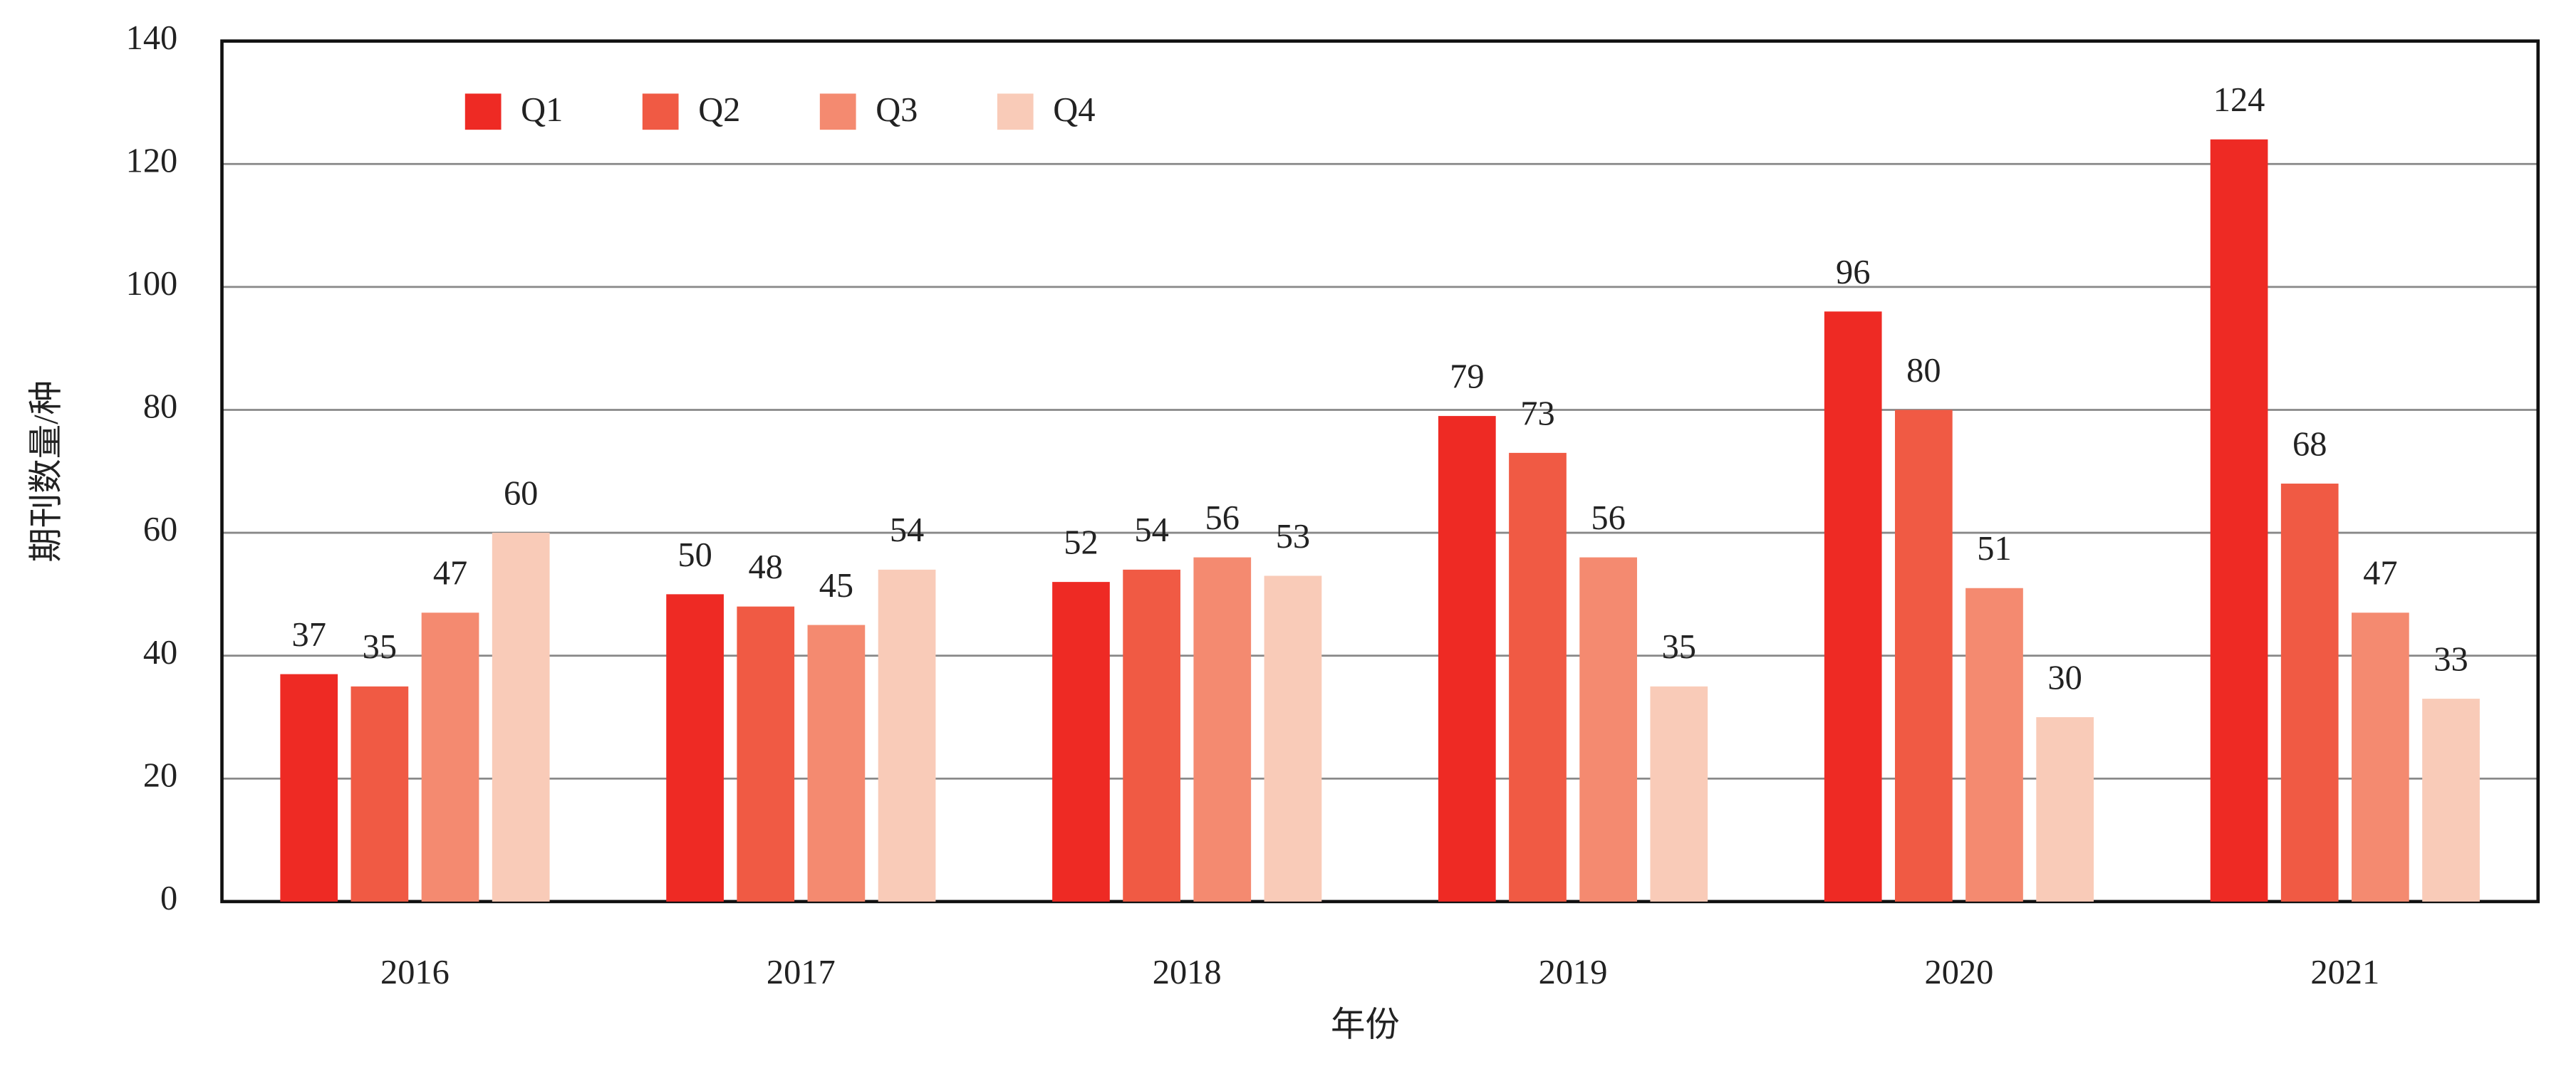  What do you see at coordinates (160, 529) in the screenshot?
I see `y-tick-label: 60` at bounding box center [160, 529].